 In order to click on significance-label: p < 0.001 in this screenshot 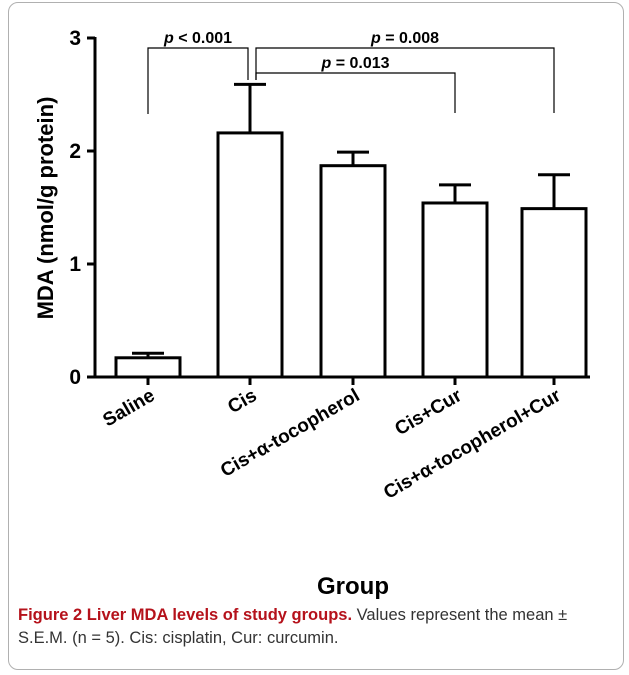, I will do `click(197, 38)`.